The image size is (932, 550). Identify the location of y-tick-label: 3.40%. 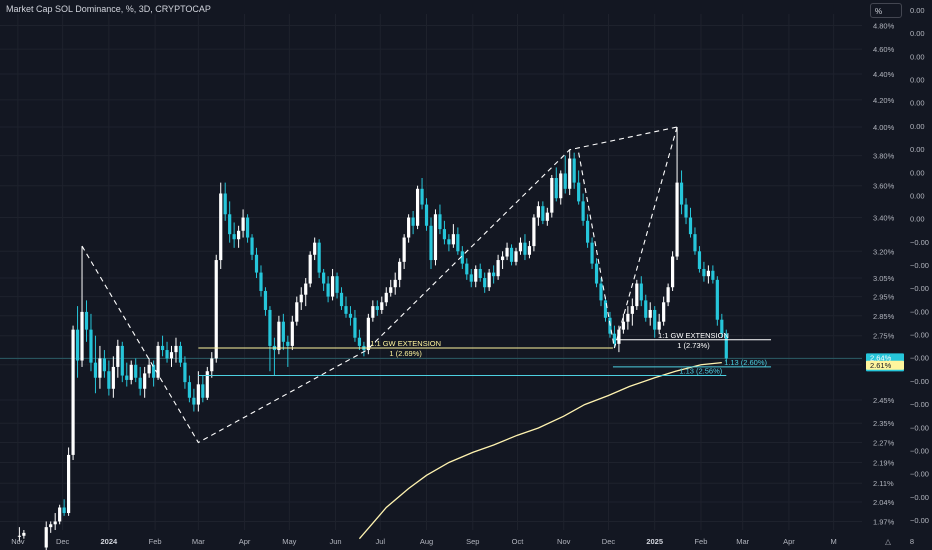
(884, 218).